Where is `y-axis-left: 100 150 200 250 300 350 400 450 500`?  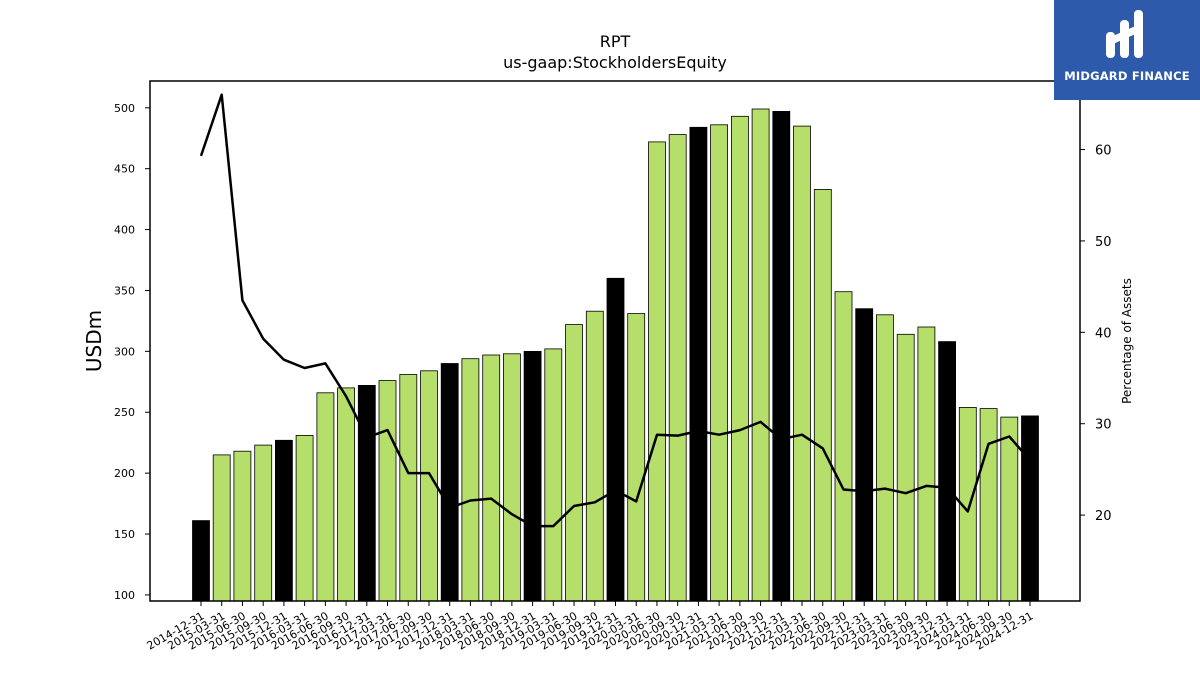
y-axis-left: 100 150 200 250 300 350 400 450 500 is located at coordinates (132, 352).